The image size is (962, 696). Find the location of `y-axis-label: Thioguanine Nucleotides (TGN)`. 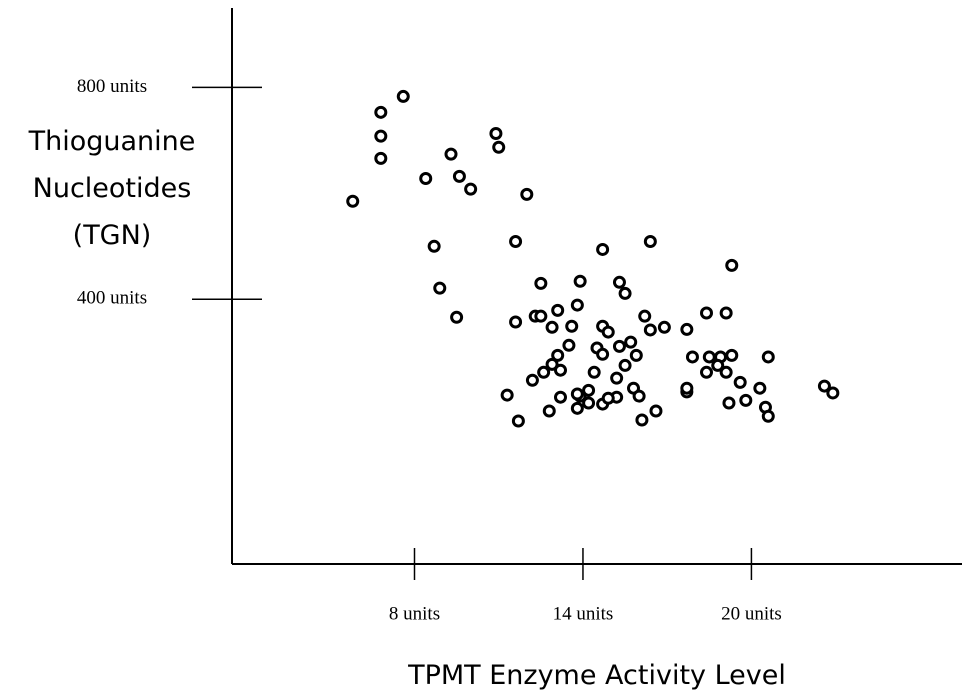

y-axis-label: Thioguanine Nucleotides (TGN) is located at coordinates (112, 188).